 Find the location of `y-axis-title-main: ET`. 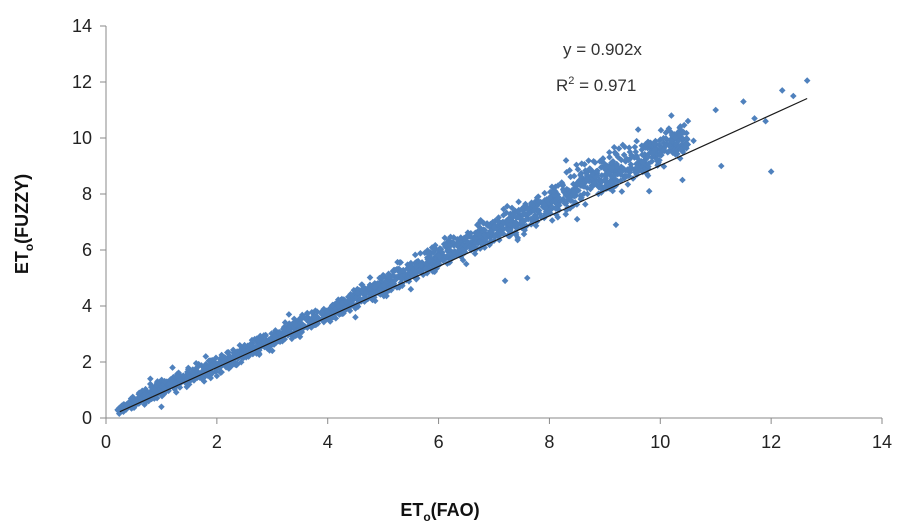

y-axis-title-main: ET is located at coordinates (22, 262).